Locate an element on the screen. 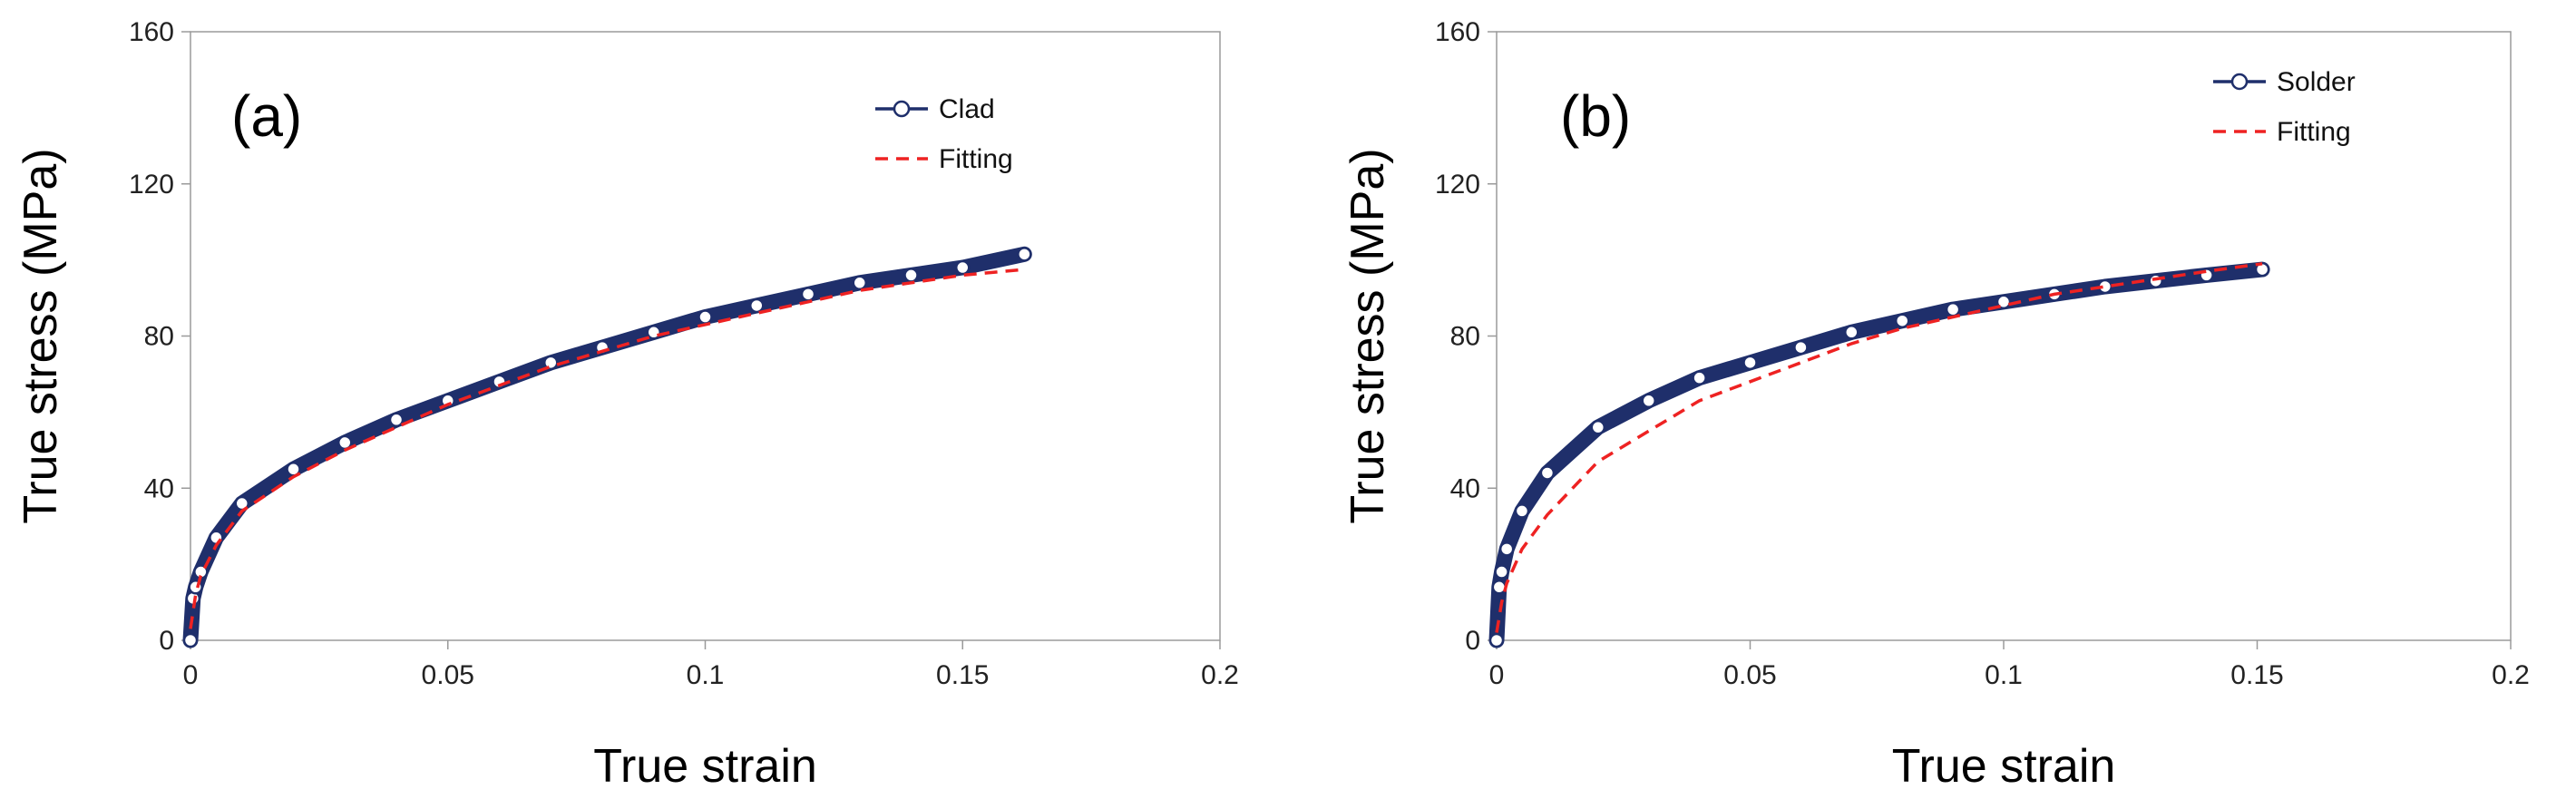 The width and height of the screenshot is (2576, 809). legend-label: Clad is located at coordinates (967, 109).